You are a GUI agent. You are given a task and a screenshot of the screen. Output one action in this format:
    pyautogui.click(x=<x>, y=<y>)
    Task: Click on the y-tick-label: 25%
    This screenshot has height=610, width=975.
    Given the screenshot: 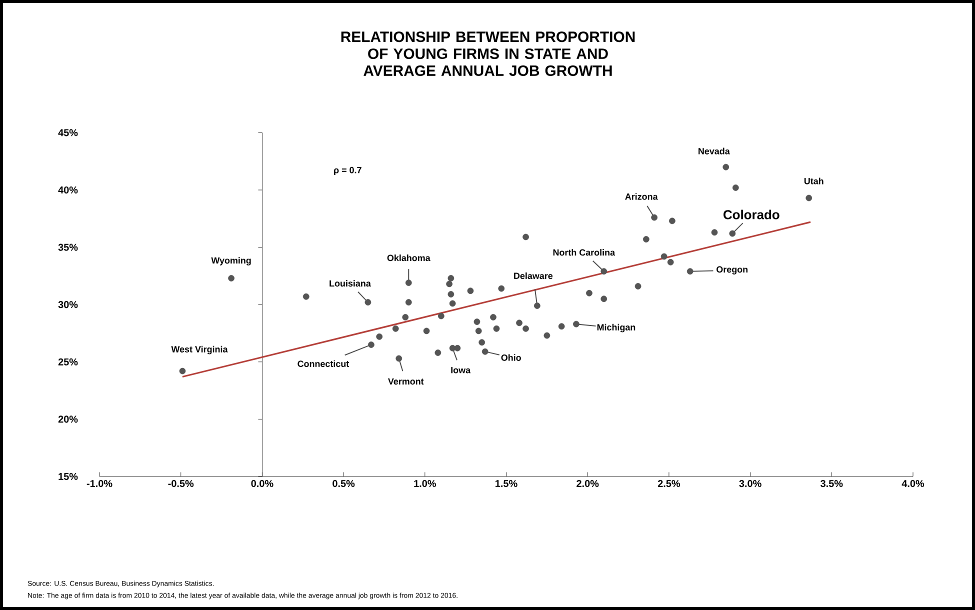 What is the action you would take?
    pyautogui.click(x=68, y=362)
    